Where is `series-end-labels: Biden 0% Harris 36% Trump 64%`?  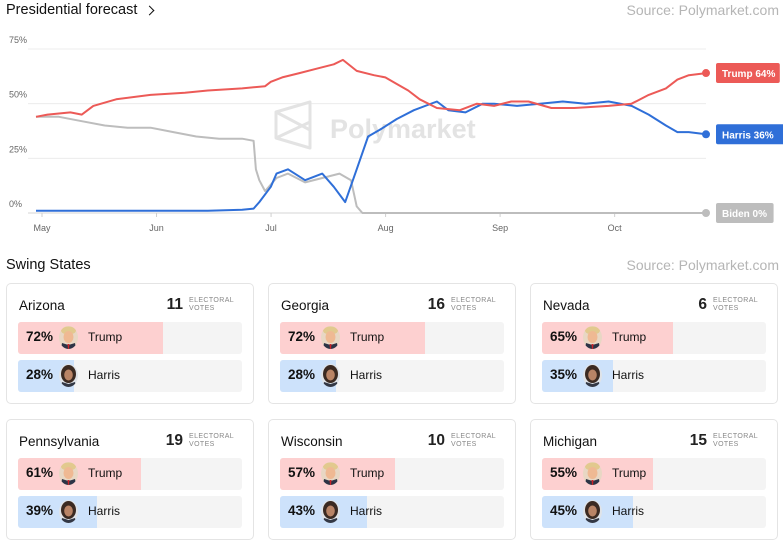 series-end-labels: Biden 0% Harris 36% Trump 64% is located at coordinates (749, 143).